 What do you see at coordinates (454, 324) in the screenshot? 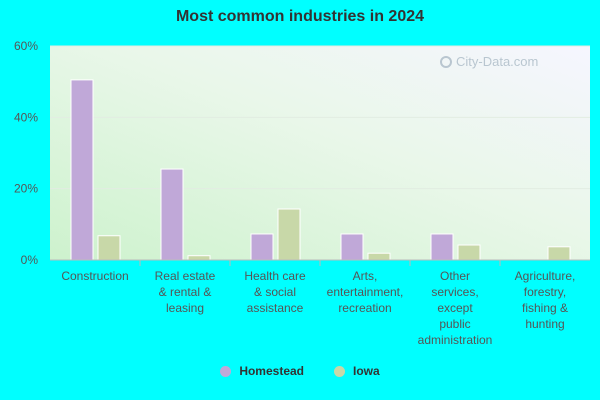
I see `x-tick-label-line: public` at bounding box center [454, 324].